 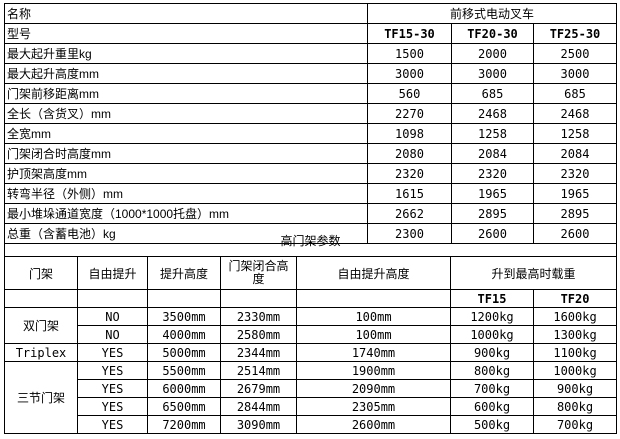 What do you see at coordinates (112, 273) in the screenshot?
I see `header-cell: 自由提升` at bounding box center [112, 273].